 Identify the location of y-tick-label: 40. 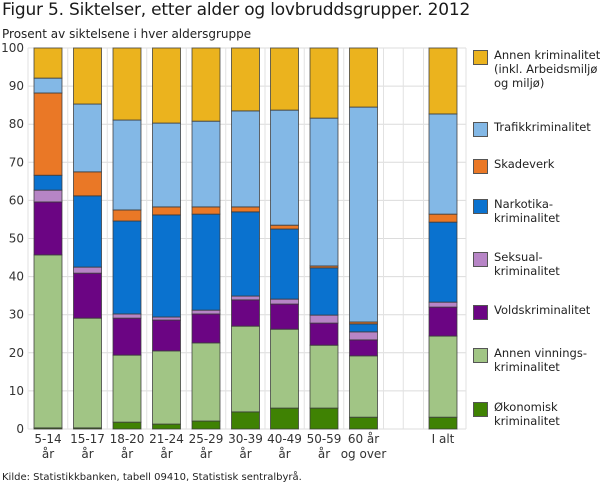
(16, 277).